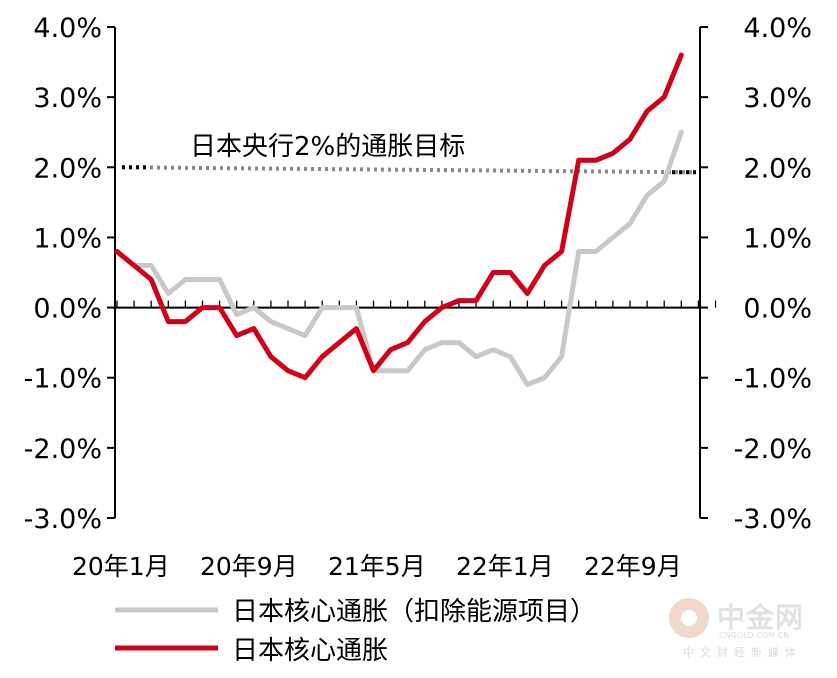  What do you see at coordinates (773, 449) in the screenshot?
I see `right-y-tick-label: -2.0%` at bounding box center [773, 449].